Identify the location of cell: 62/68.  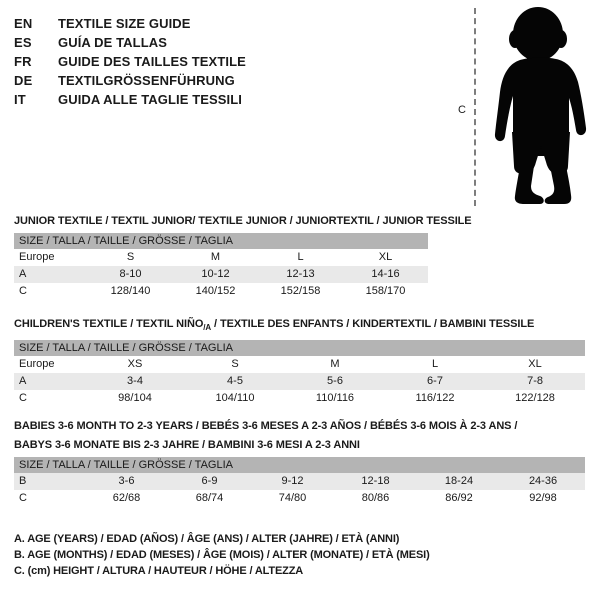
(126, 498).